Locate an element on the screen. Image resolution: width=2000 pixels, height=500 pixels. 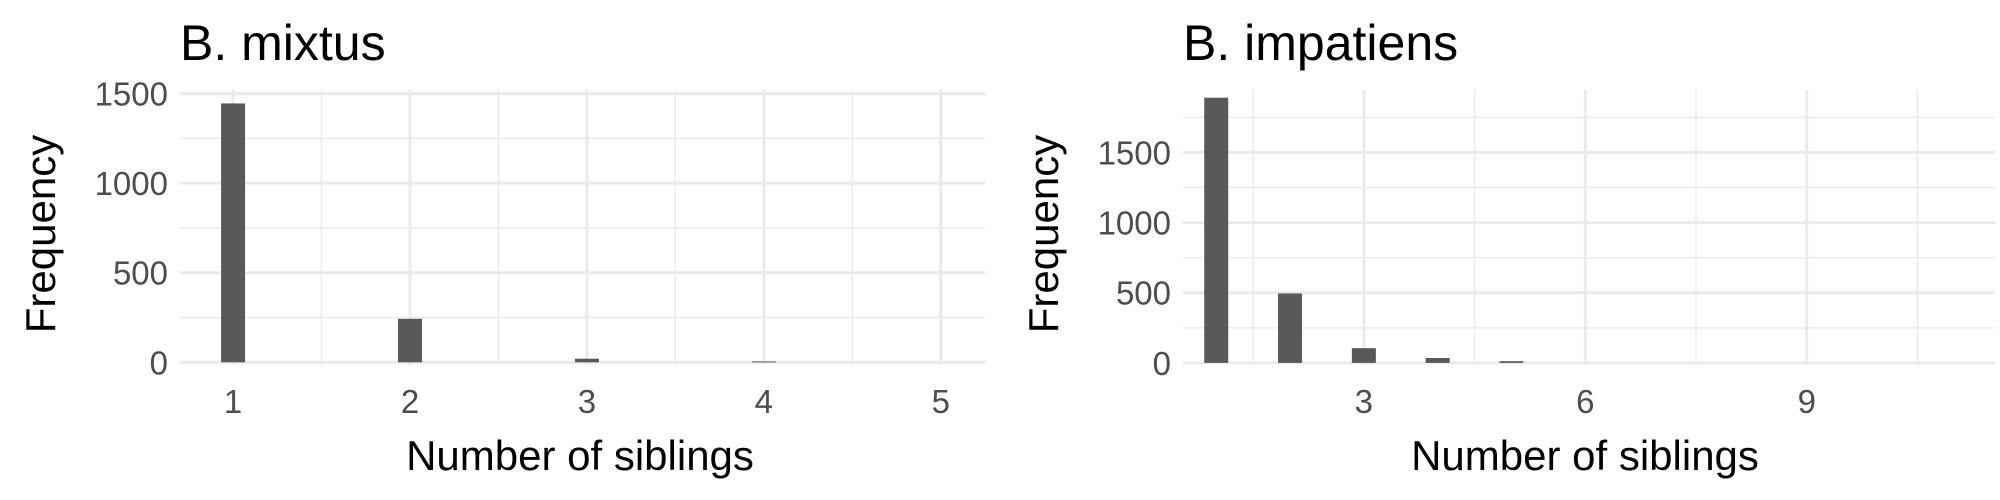
x-tick-label: 5 is located at coordinates (941, 401).